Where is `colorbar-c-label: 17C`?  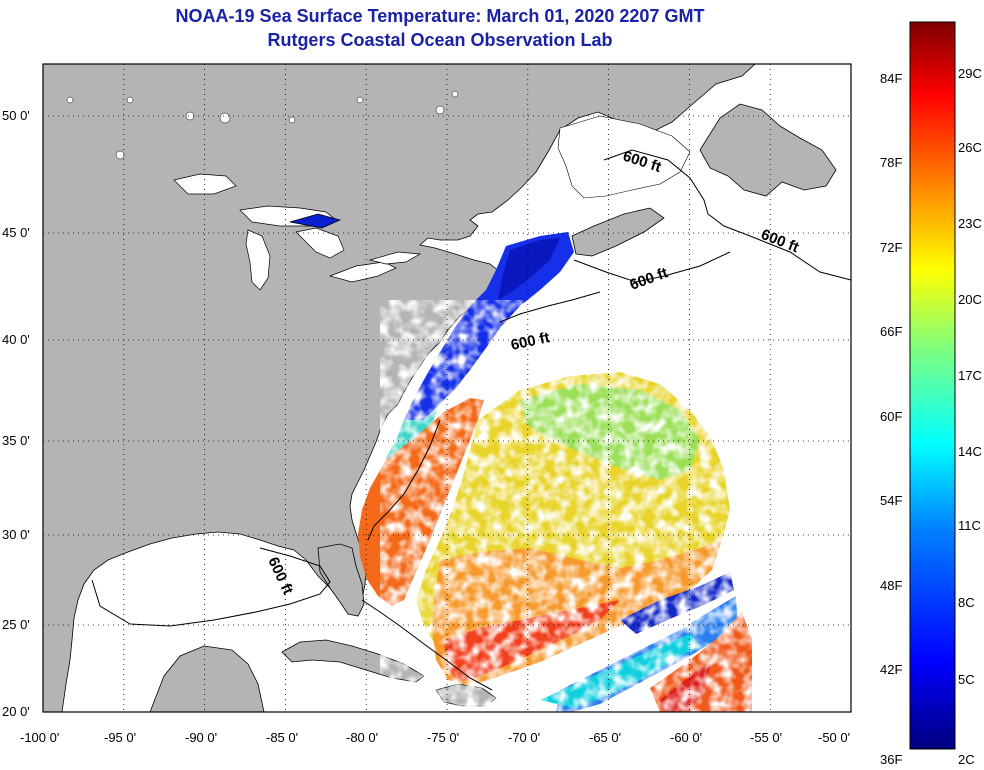 colorbar-c-label: 17C is located at coordinates (970, 375).